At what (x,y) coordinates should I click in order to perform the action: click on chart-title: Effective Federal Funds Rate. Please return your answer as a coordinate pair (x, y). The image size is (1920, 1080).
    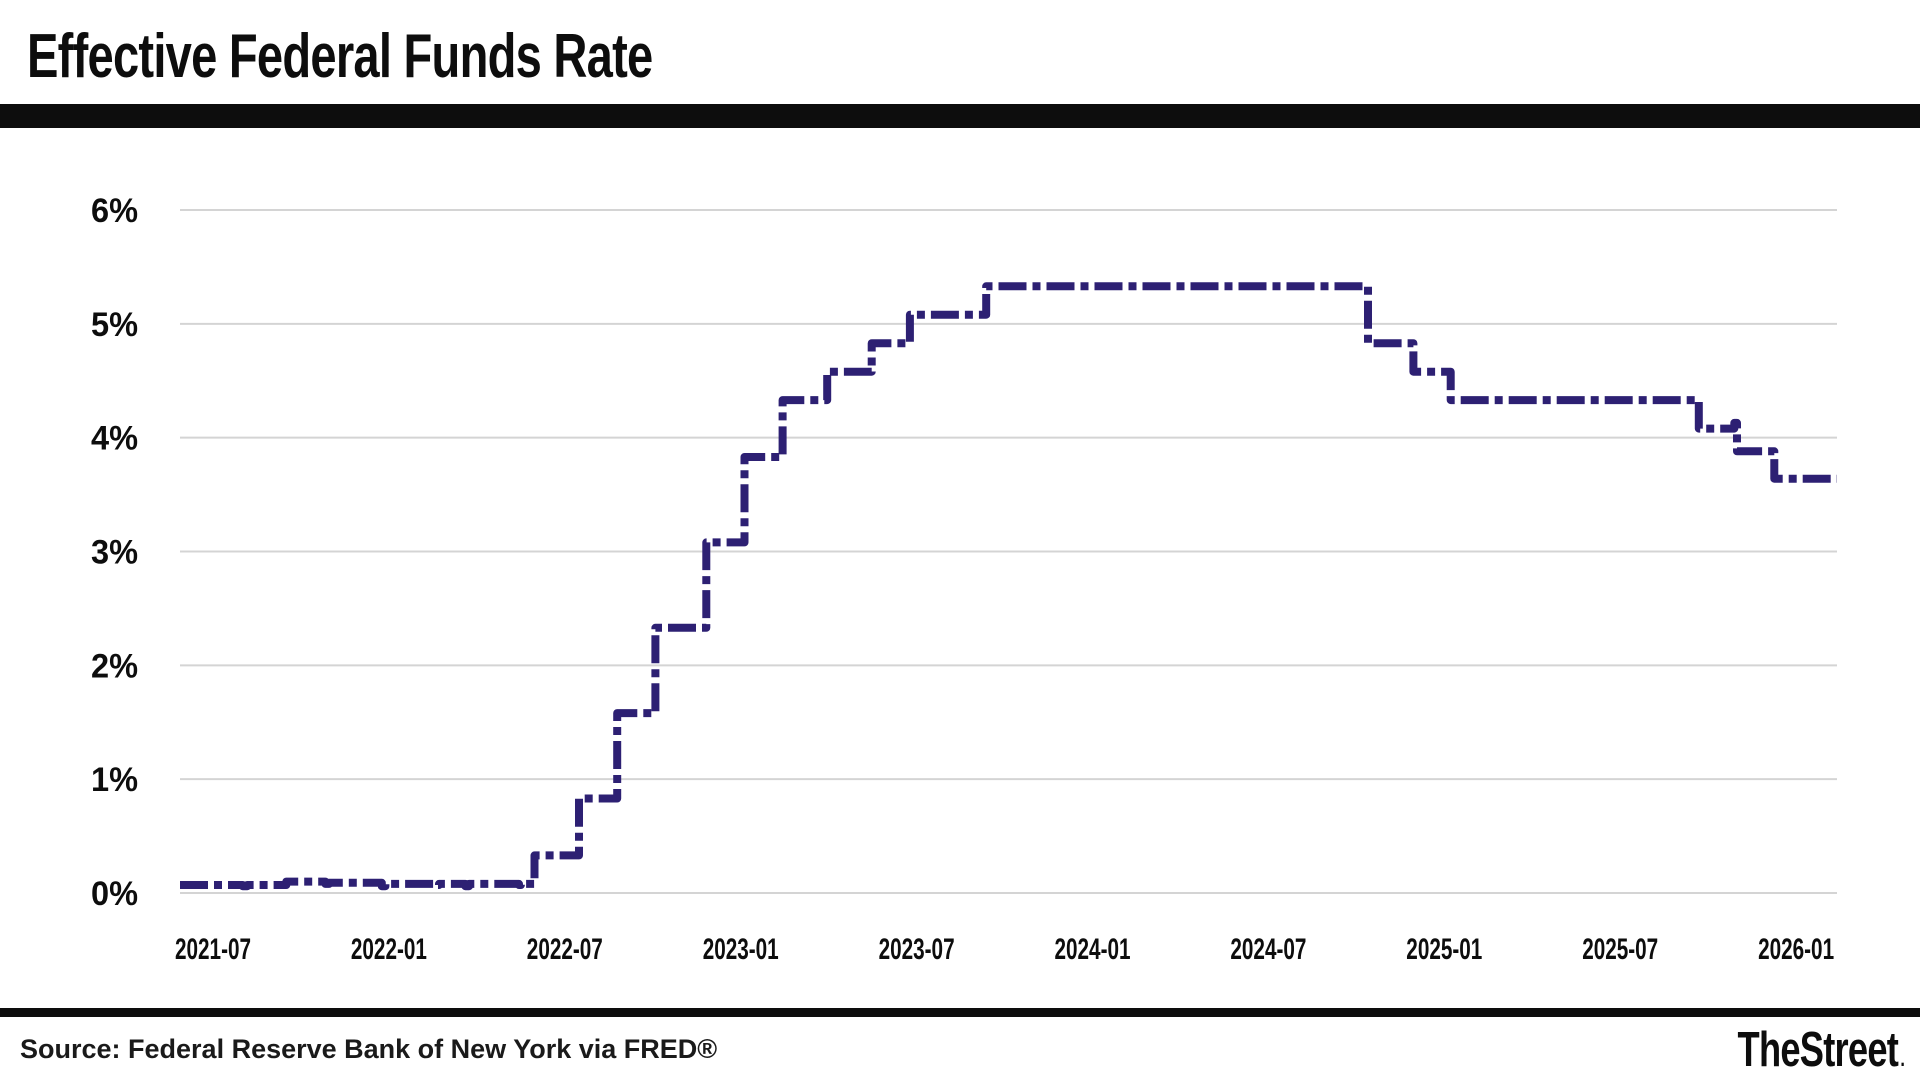
    Looking at the image, I should click on (340, 56).